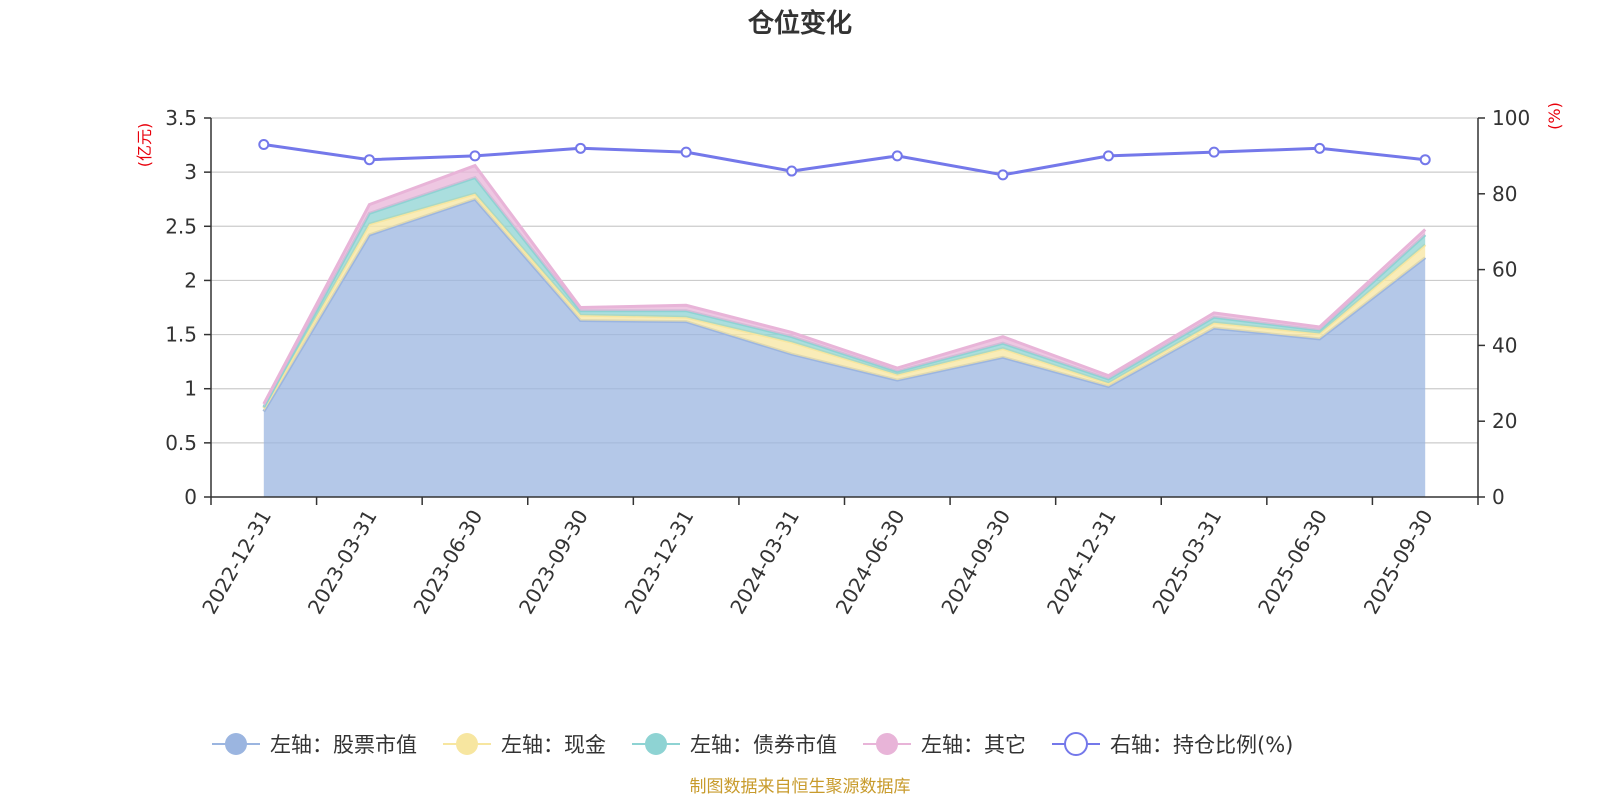 The width and height of the screenshot is (1600, 800). Describe the element at coordinates (181, 118) in the screenshot. I see `left-axis-tick-label: 3.5` at that location.